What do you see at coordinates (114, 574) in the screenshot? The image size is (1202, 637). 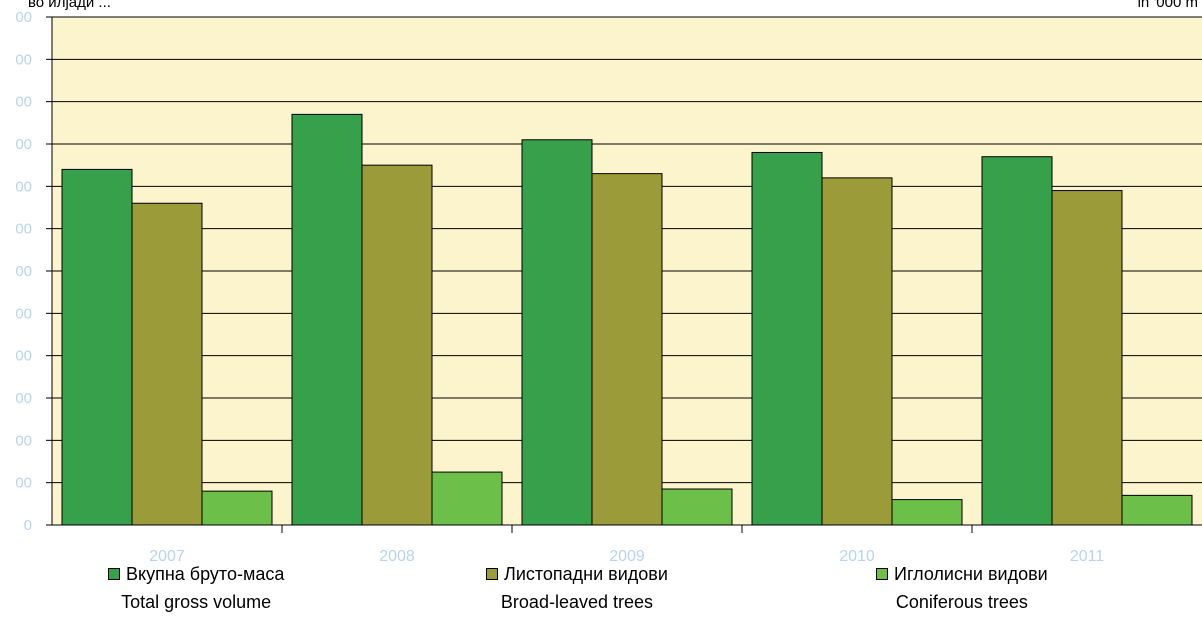 I see `legend-swatch-total` at bounding box center [114, 574].